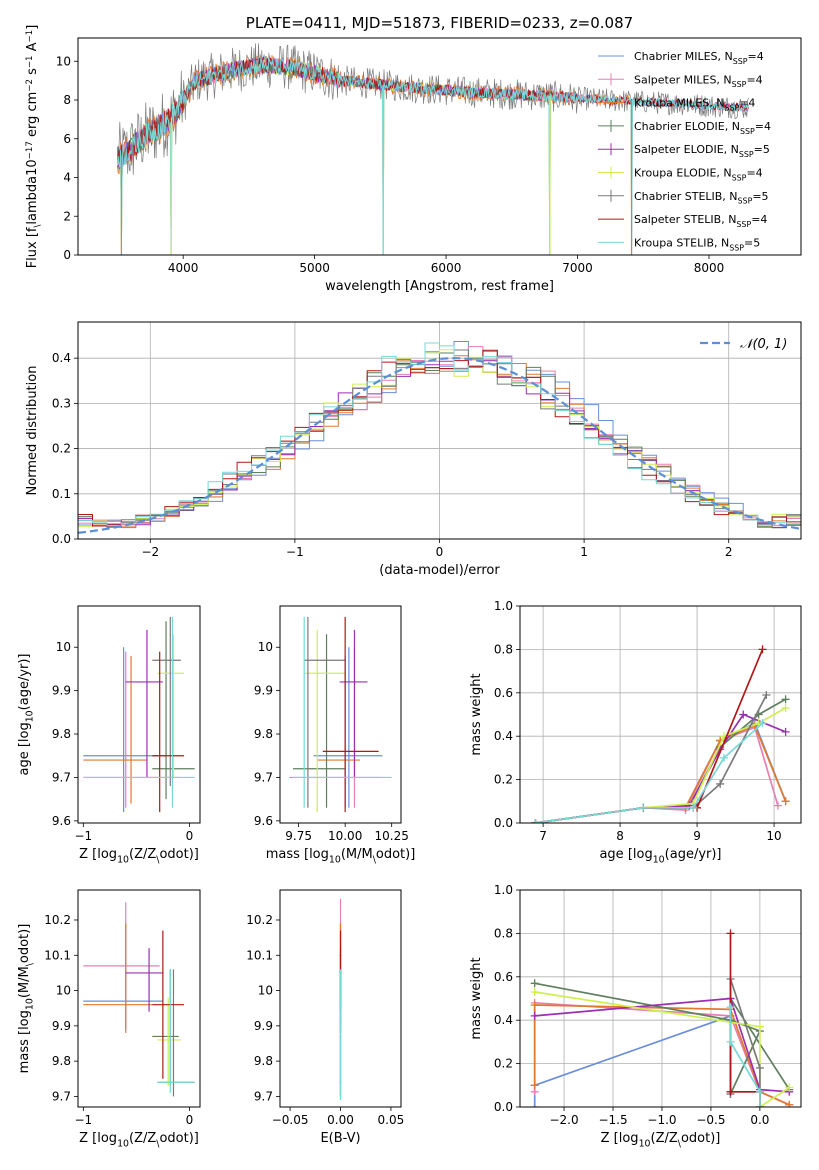 The height and width of the screenshot is (1170, 819). Describe the element at coordinates (314, 268) in the screenshot. I see `x-tick-label: 5000` at that location.